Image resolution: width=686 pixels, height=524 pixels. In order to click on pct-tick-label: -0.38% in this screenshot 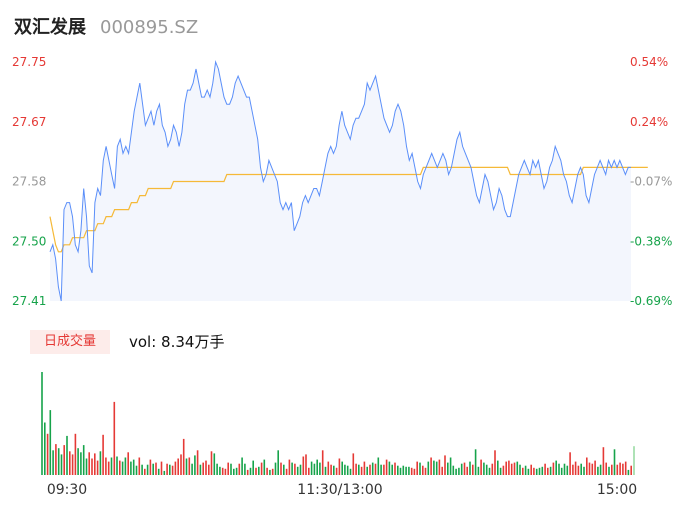, I will do `click(651, 241)`.